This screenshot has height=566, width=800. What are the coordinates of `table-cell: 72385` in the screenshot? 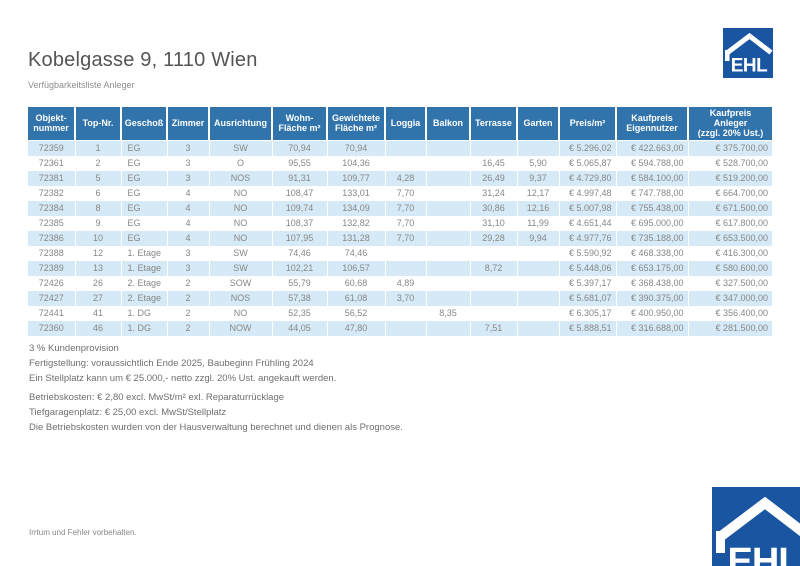 It's located at (52, 223).